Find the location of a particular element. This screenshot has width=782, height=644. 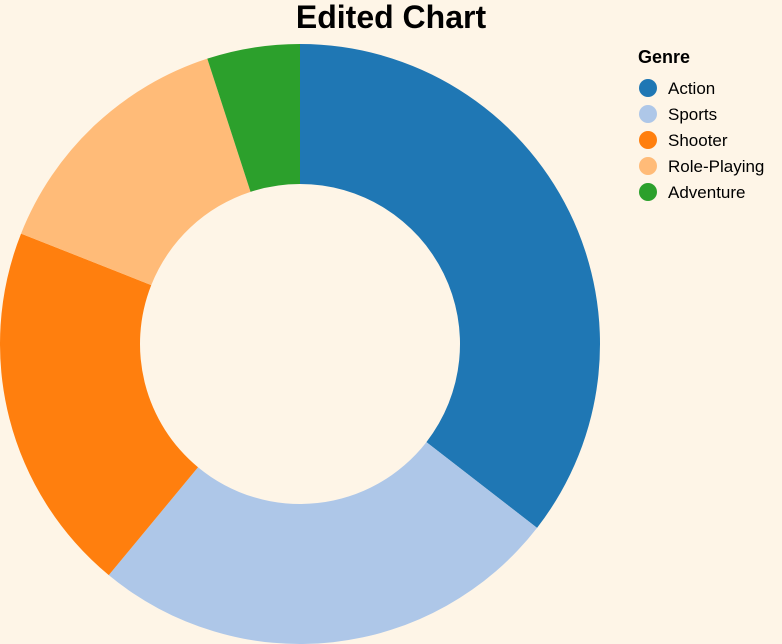

legend-item-shooter: Shooter is located at coordinates (683, 140).